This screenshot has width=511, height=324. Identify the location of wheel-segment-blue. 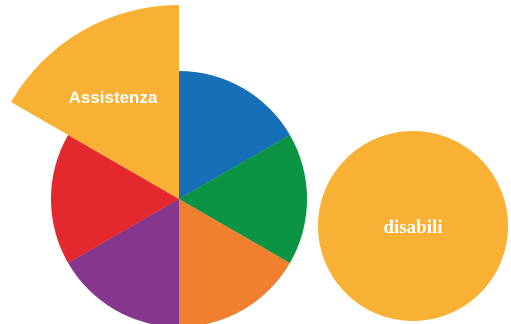
(234, 134).